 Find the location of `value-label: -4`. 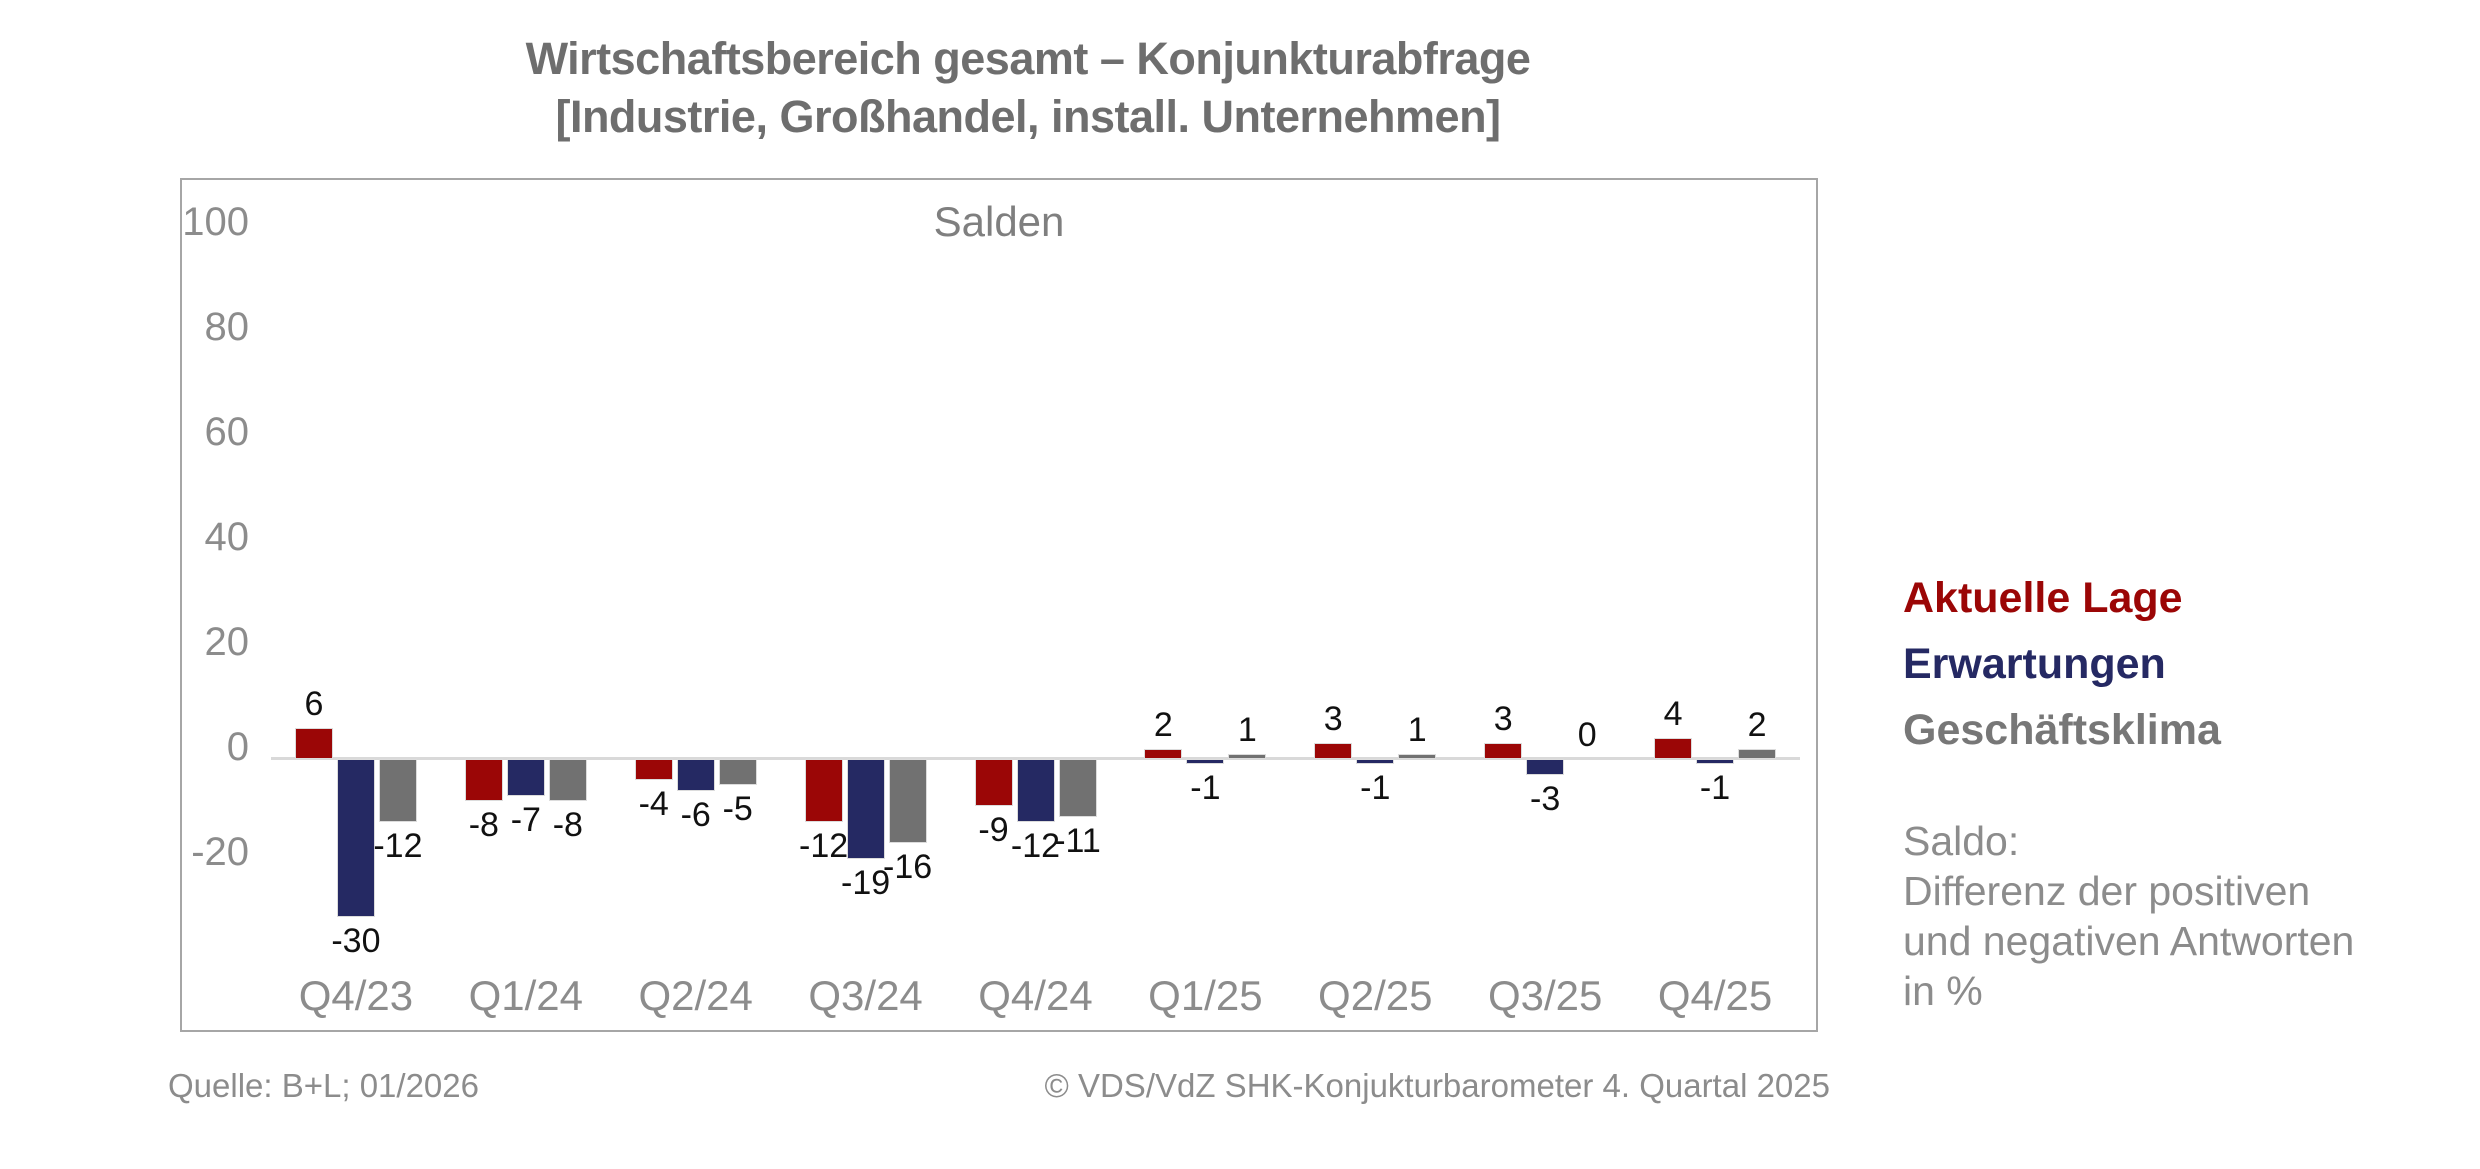

value-label: -4 is located at coordinates (653, 804).